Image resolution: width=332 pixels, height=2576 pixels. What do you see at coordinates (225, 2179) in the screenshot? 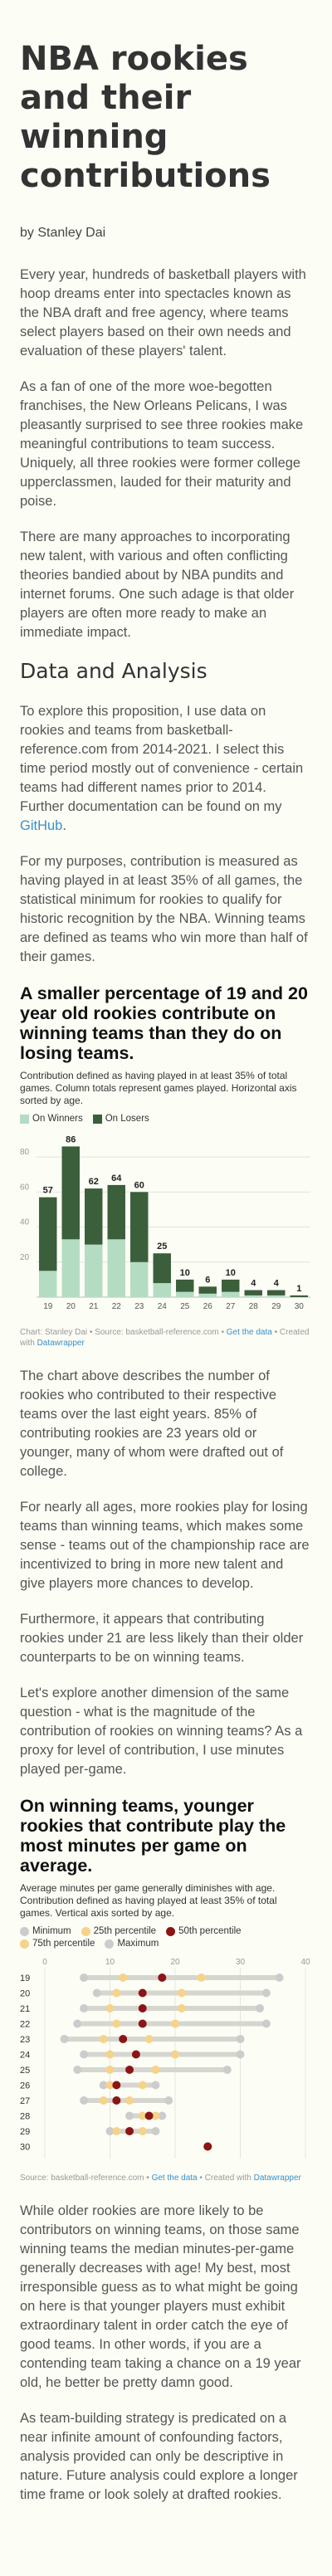
I see `source-text: • Created with` at bounding box center [225, 2179].